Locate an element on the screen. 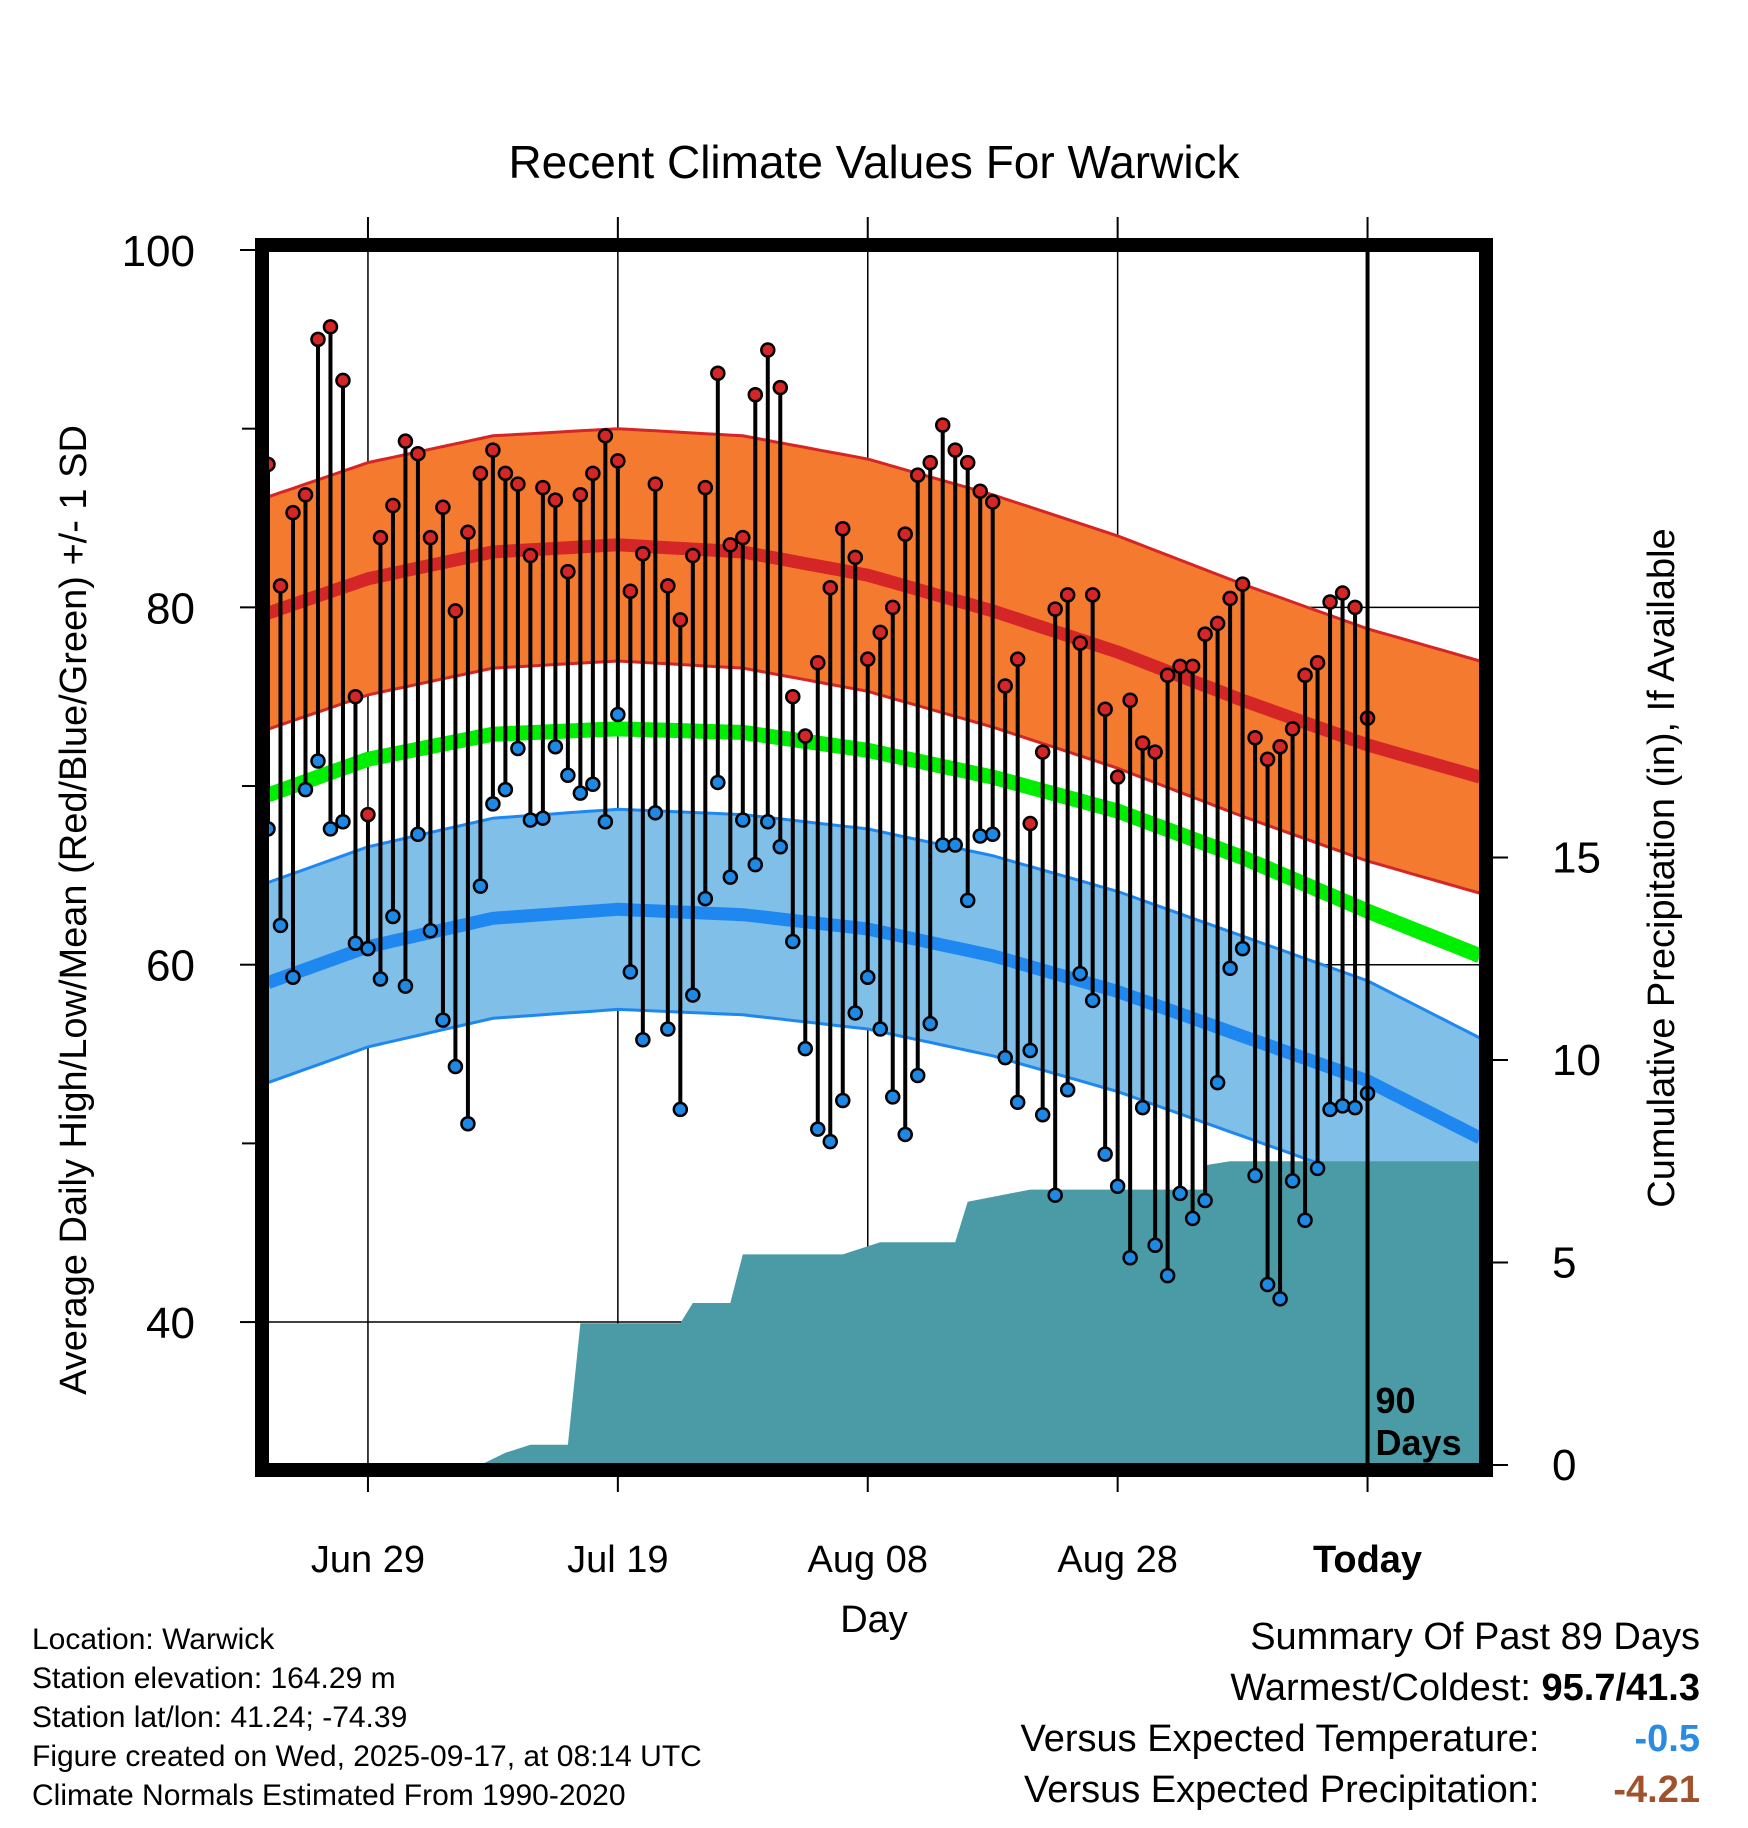 The image size is (1748, 1828). normals-text: Climate Normals Estimated From 1990-2020 is located at coordinates (329, 1795).